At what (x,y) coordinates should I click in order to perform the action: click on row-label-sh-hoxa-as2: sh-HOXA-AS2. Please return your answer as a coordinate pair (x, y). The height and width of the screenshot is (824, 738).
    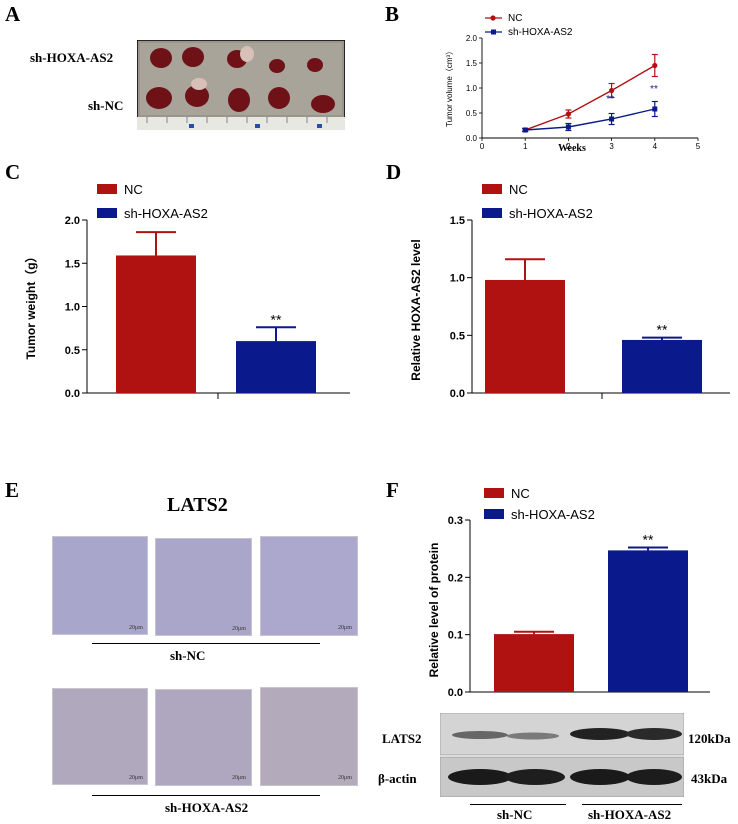
    Looking at the image, I should click on (72, 57).